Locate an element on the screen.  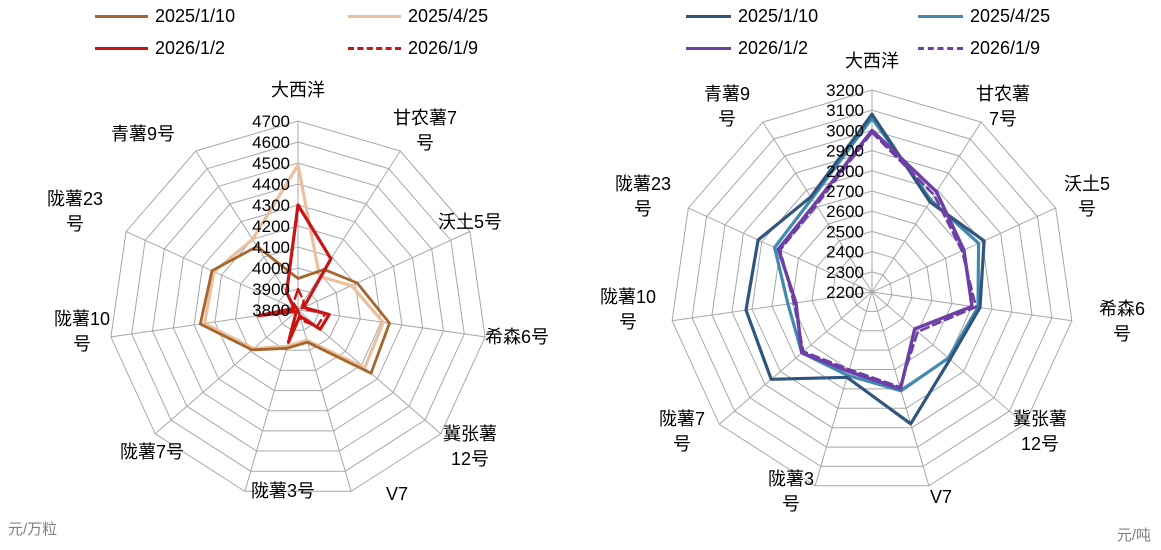
right-chart-unit-label: 元/吨 is located at coordinates (1133, 535).